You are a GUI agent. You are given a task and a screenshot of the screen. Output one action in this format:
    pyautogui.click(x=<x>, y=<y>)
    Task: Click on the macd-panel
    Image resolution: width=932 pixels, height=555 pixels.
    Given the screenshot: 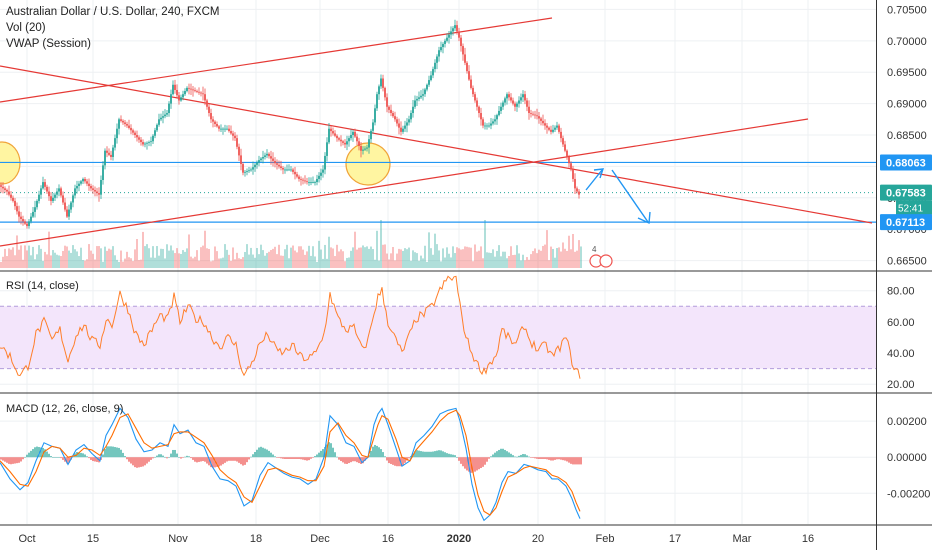 What is the action you would take?
    pyautogui.click(x=291, y=464)
    